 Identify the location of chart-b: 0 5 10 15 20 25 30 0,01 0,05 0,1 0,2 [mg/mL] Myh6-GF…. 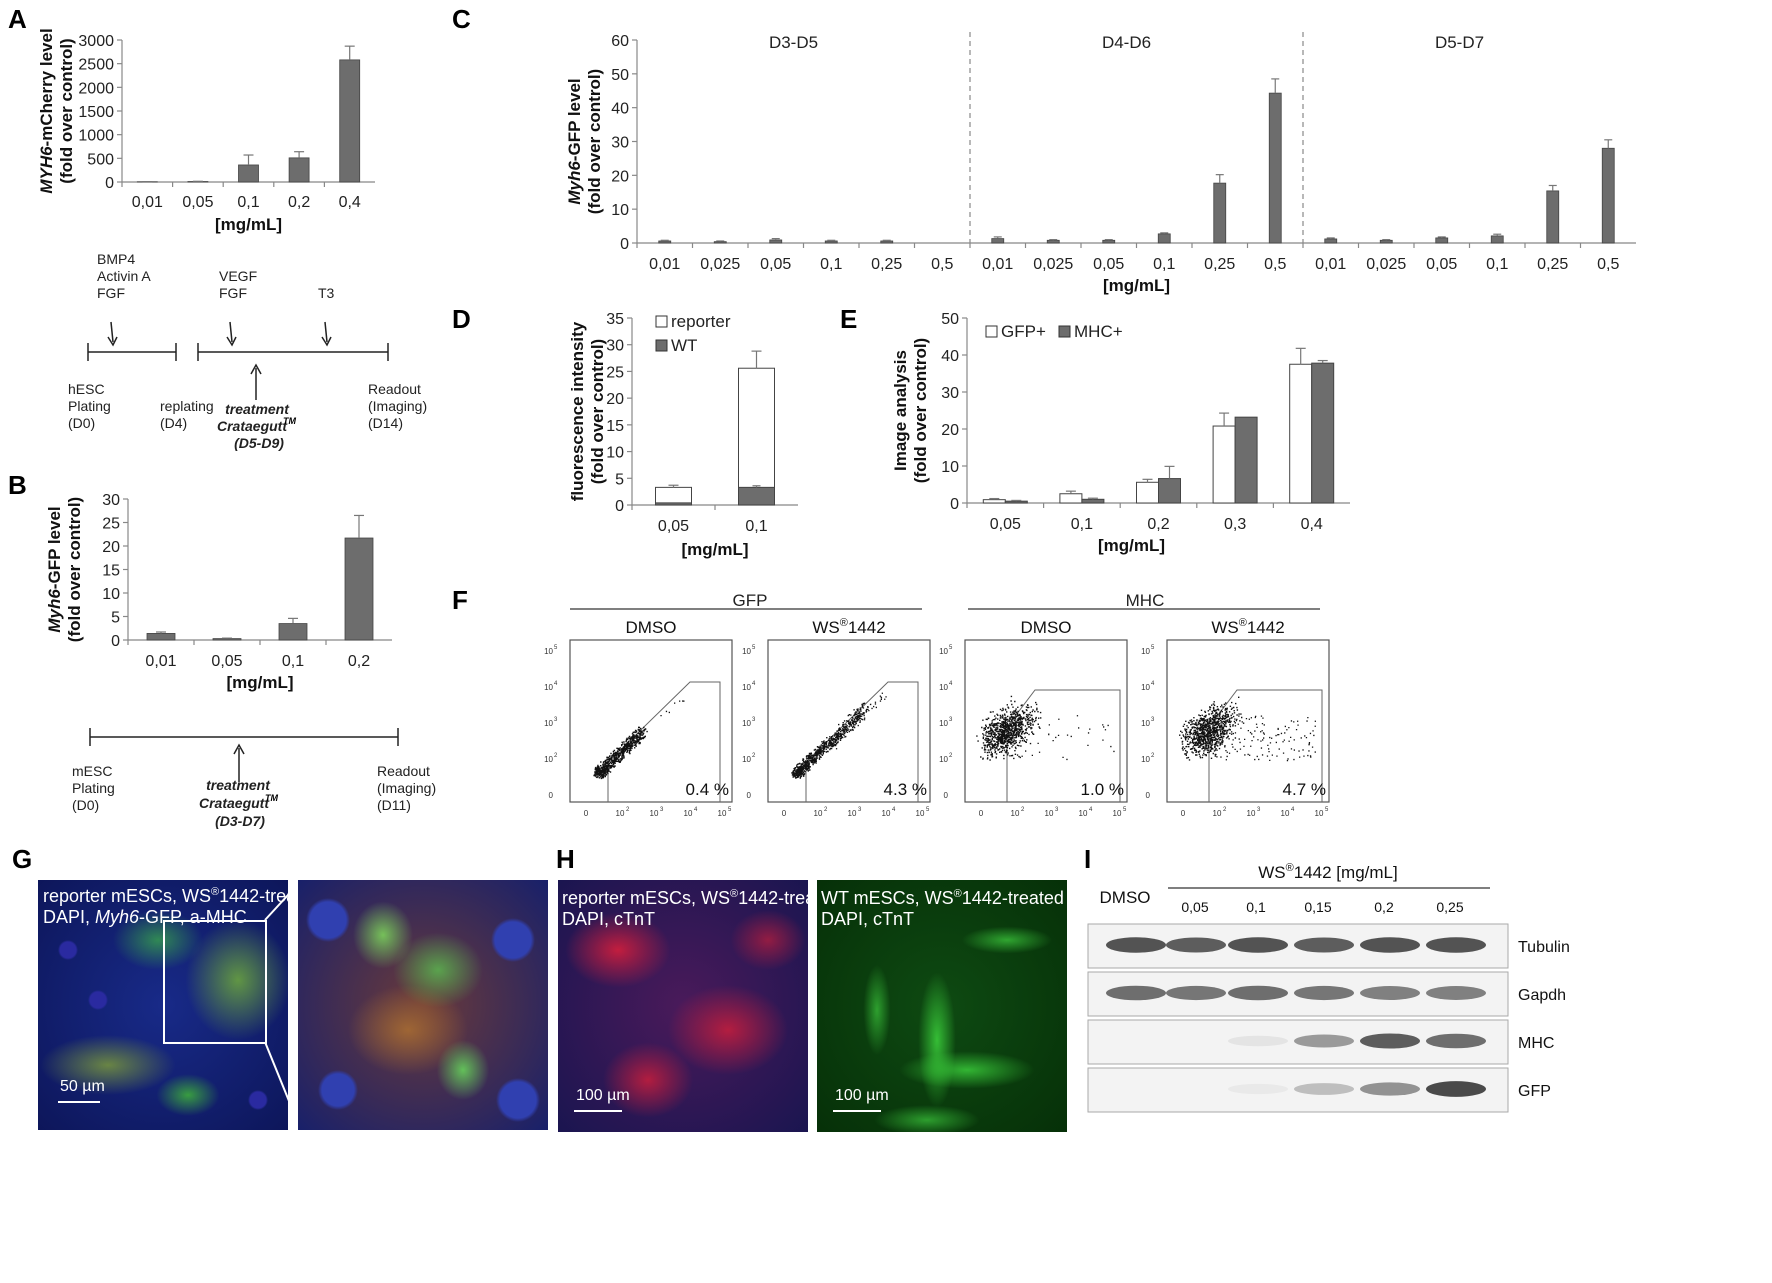
(218, 592).